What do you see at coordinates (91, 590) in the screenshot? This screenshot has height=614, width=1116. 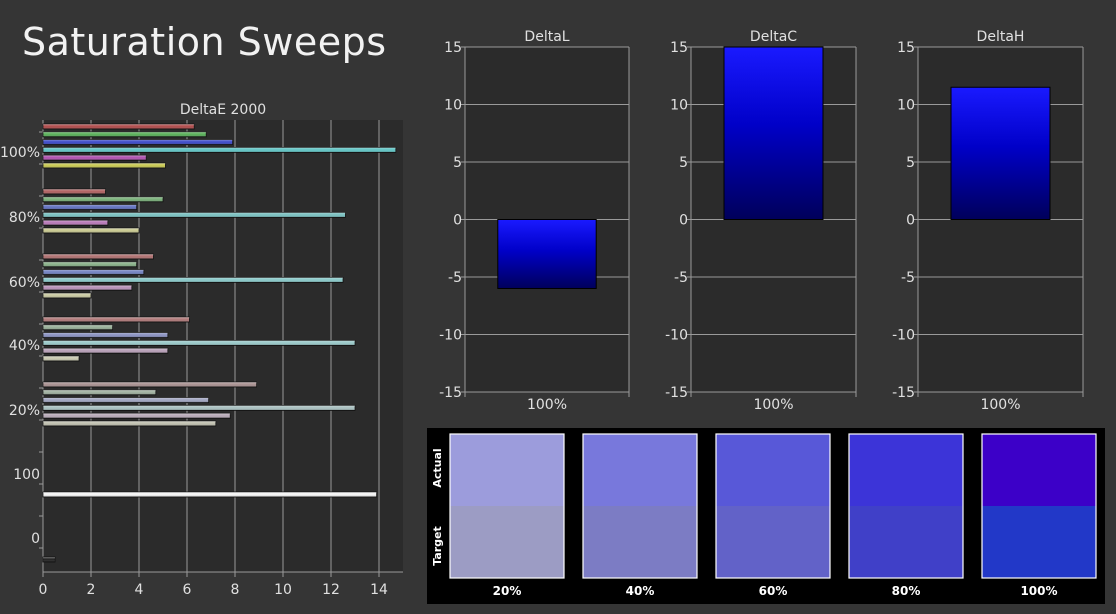 I see `x-tick-label: 2` at bounding box center [91, 590].